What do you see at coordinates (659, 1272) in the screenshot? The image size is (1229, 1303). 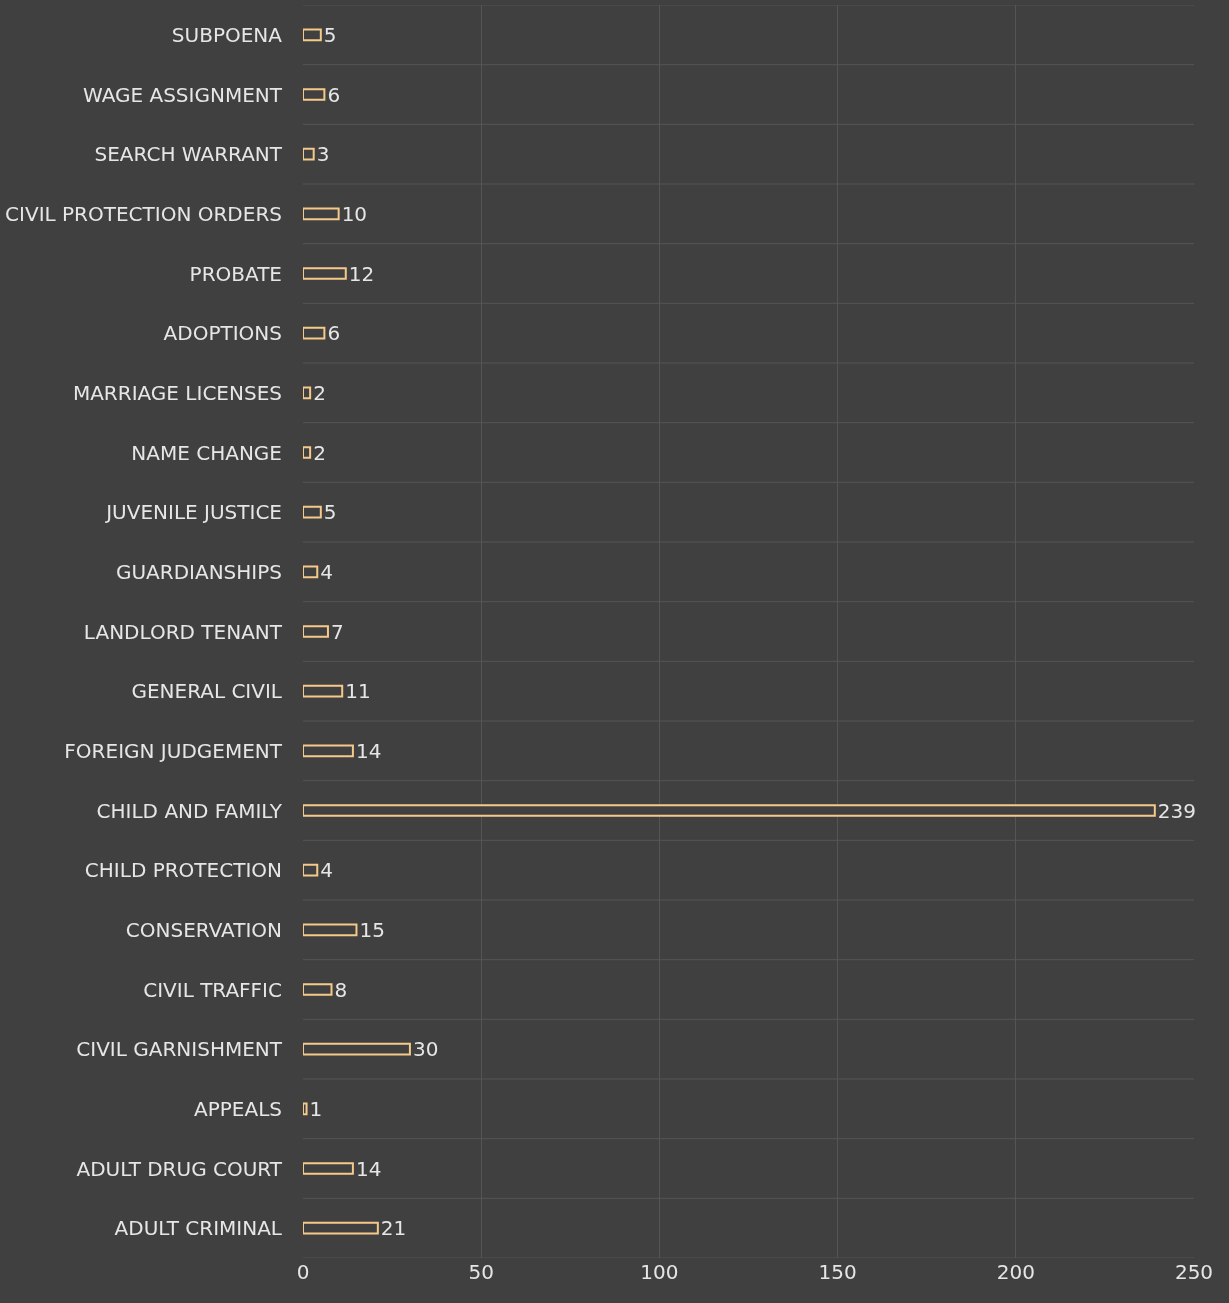 I see `x-tick-label: 100` at bounding box center [659, 1272].